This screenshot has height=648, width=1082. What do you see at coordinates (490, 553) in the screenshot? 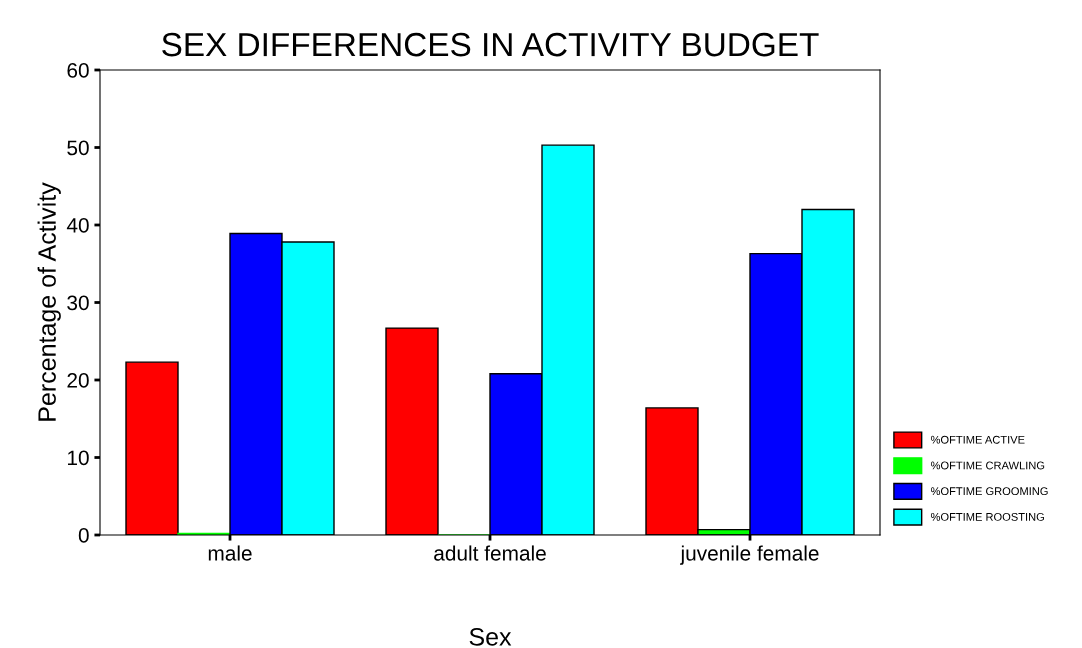
I see `x-tick-label: adult female` at bounding box center [490, 553].